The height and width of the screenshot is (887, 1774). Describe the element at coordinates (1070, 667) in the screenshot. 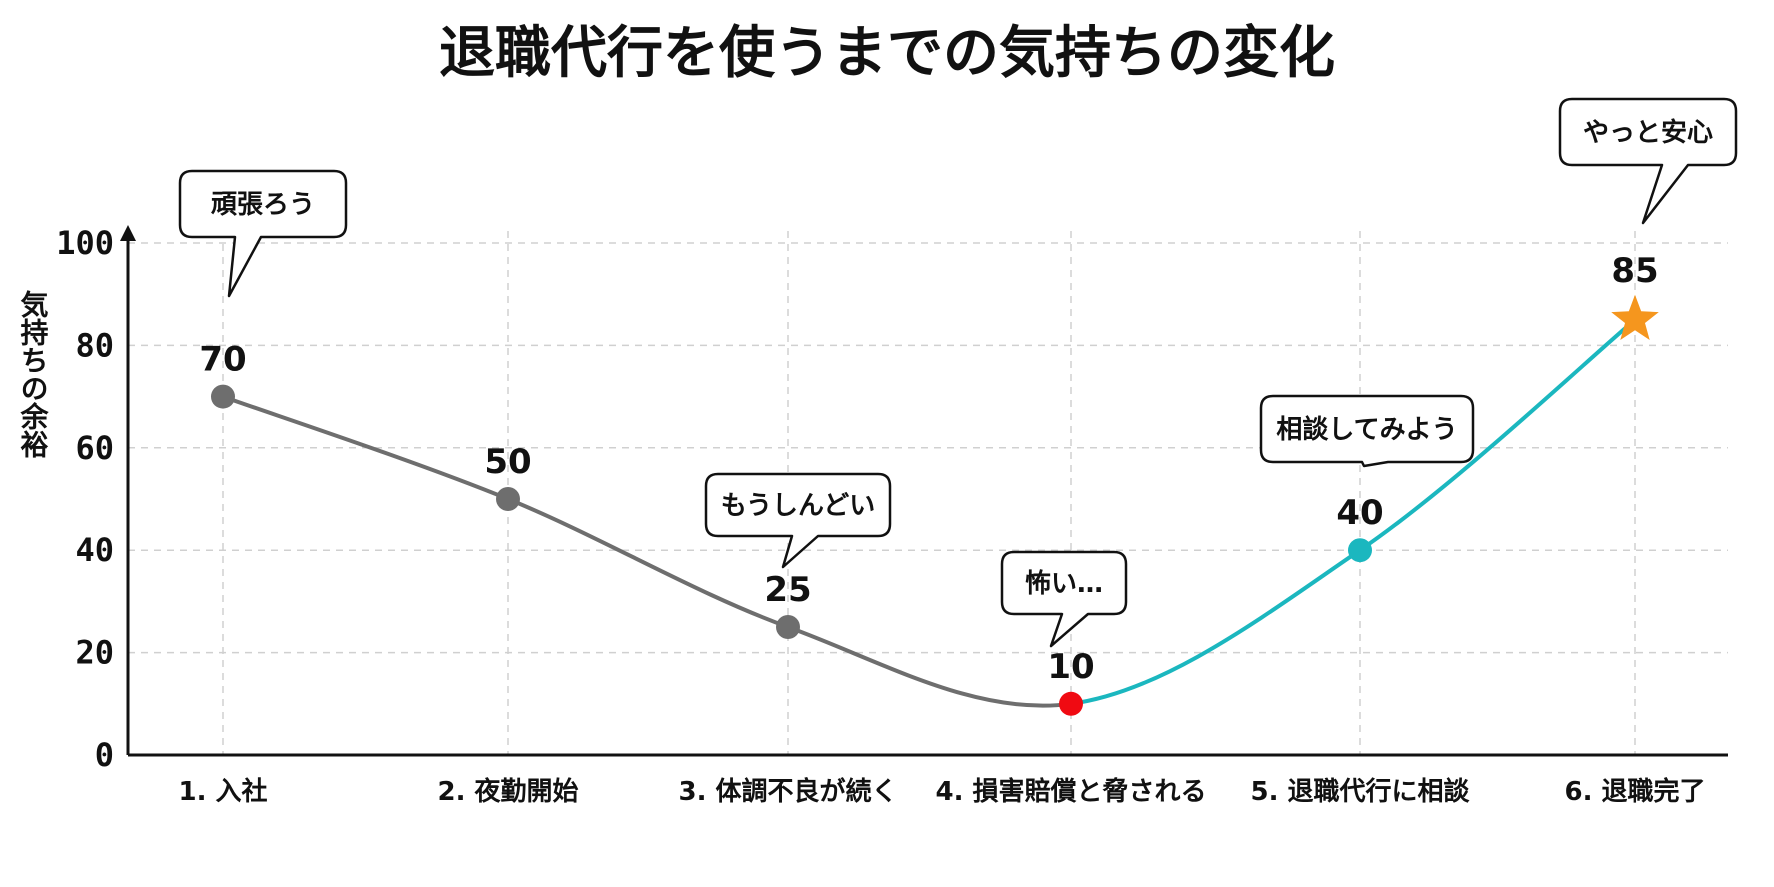

I see `data-label: 10` at that location.